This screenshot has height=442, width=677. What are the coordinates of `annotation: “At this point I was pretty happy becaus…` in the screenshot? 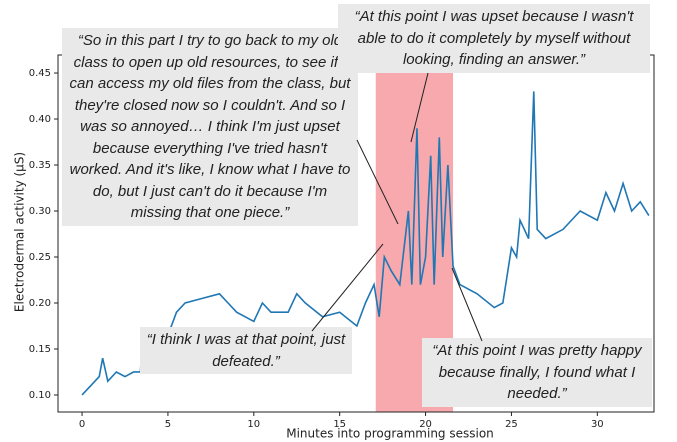 It's located at (537, 372).